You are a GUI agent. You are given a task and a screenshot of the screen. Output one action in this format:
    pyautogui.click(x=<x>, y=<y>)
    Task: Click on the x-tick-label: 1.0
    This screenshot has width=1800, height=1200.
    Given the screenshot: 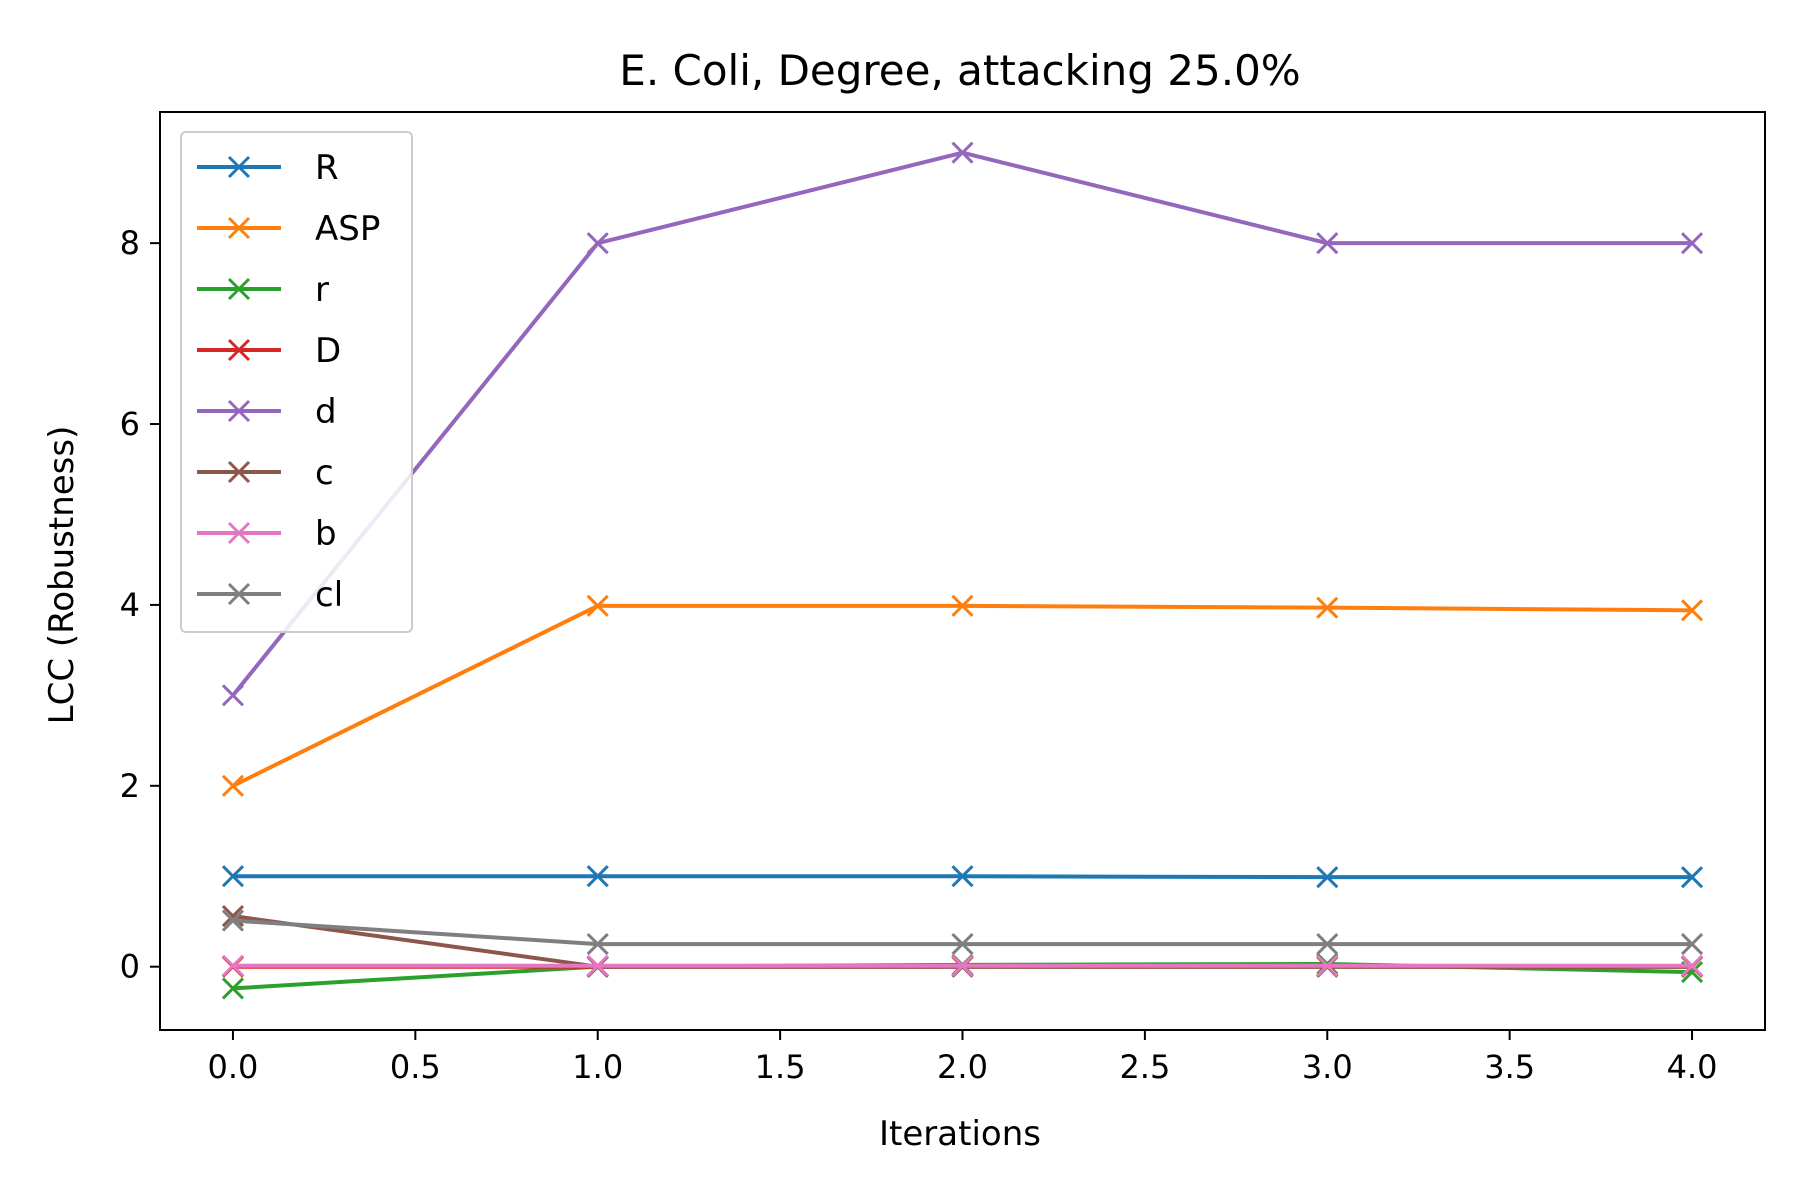 What is the action you would take?
    pyautogui.click(x=597, y=1067)
    